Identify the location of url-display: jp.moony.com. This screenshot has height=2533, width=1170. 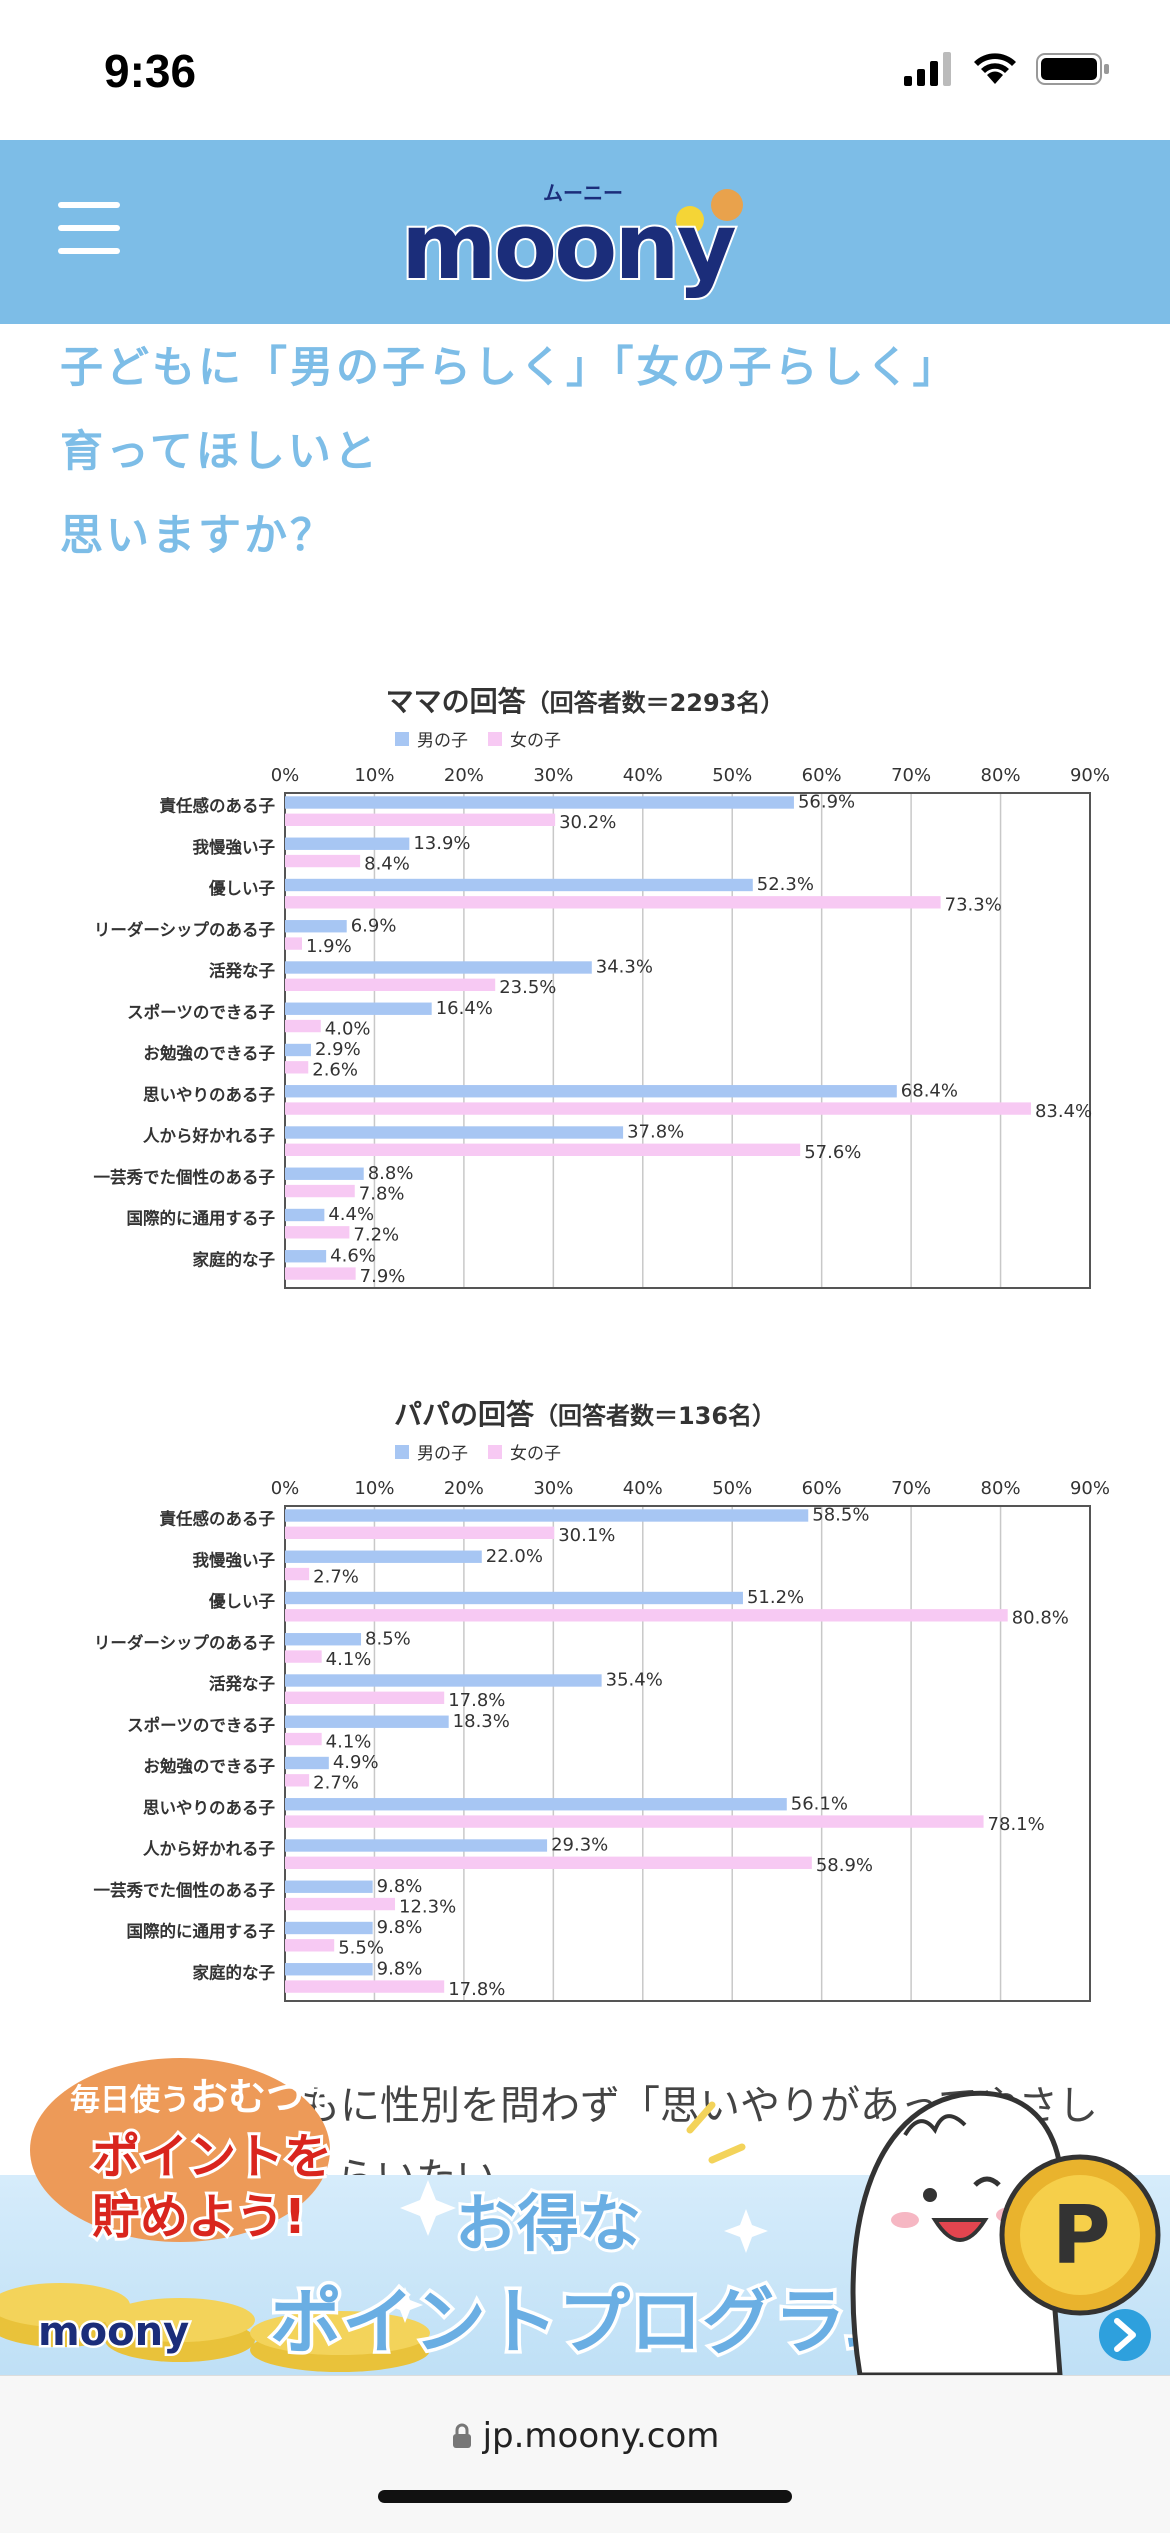
(585, 2436).